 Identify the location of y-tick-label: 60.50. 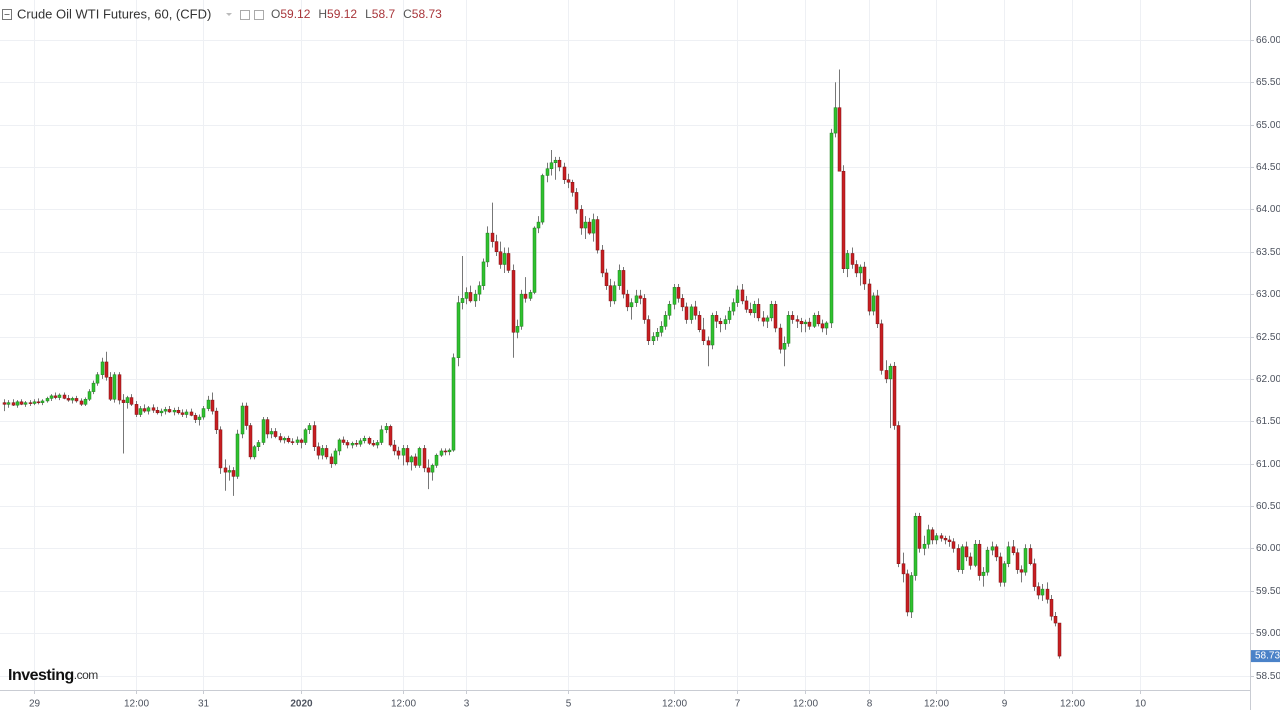
(1268, 506).